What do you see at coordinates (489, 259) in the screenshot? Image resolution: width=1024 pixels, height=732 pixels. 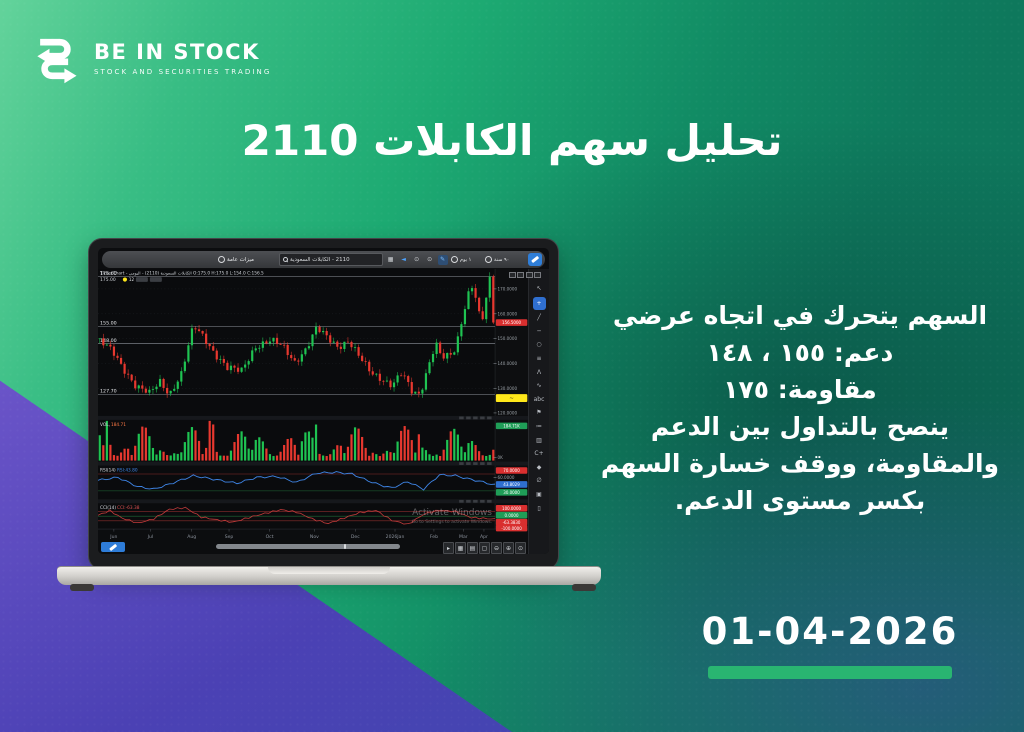 I see `range-icon` at bounding box center [489, 259].